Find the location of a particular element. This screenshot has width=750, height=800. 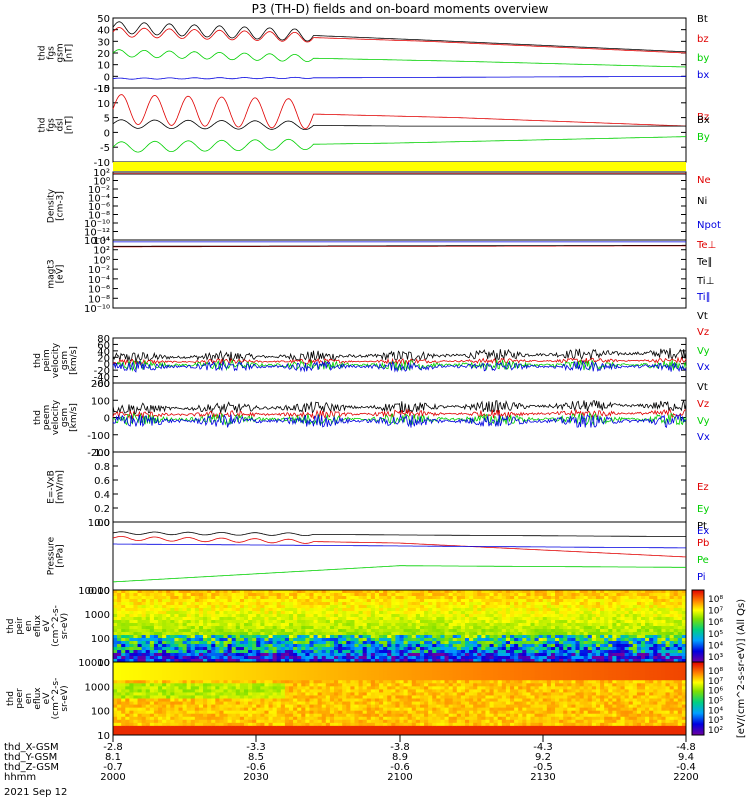

legend-entry: Npot is located at coordinates (709, 225).